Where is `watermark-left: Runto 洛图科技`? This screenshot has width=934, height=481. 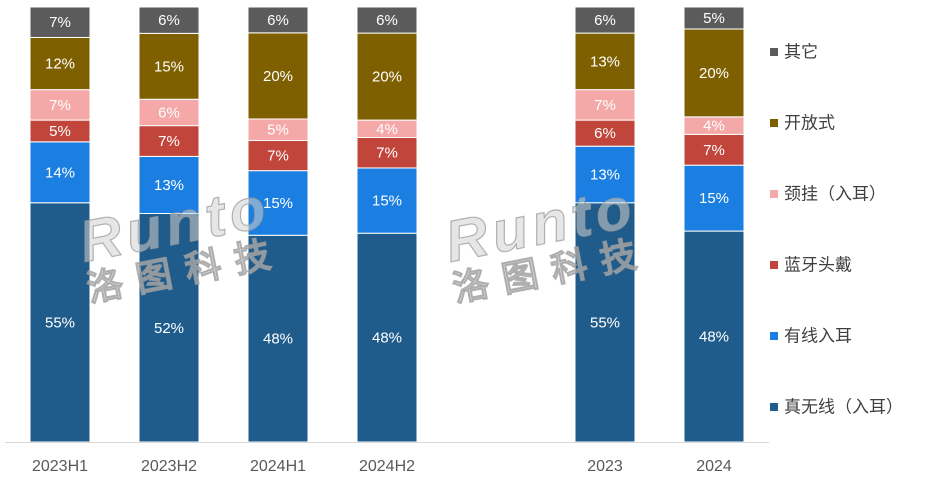
watermark-left: Runto 洛图科技 is located at coordinates (180, 242).